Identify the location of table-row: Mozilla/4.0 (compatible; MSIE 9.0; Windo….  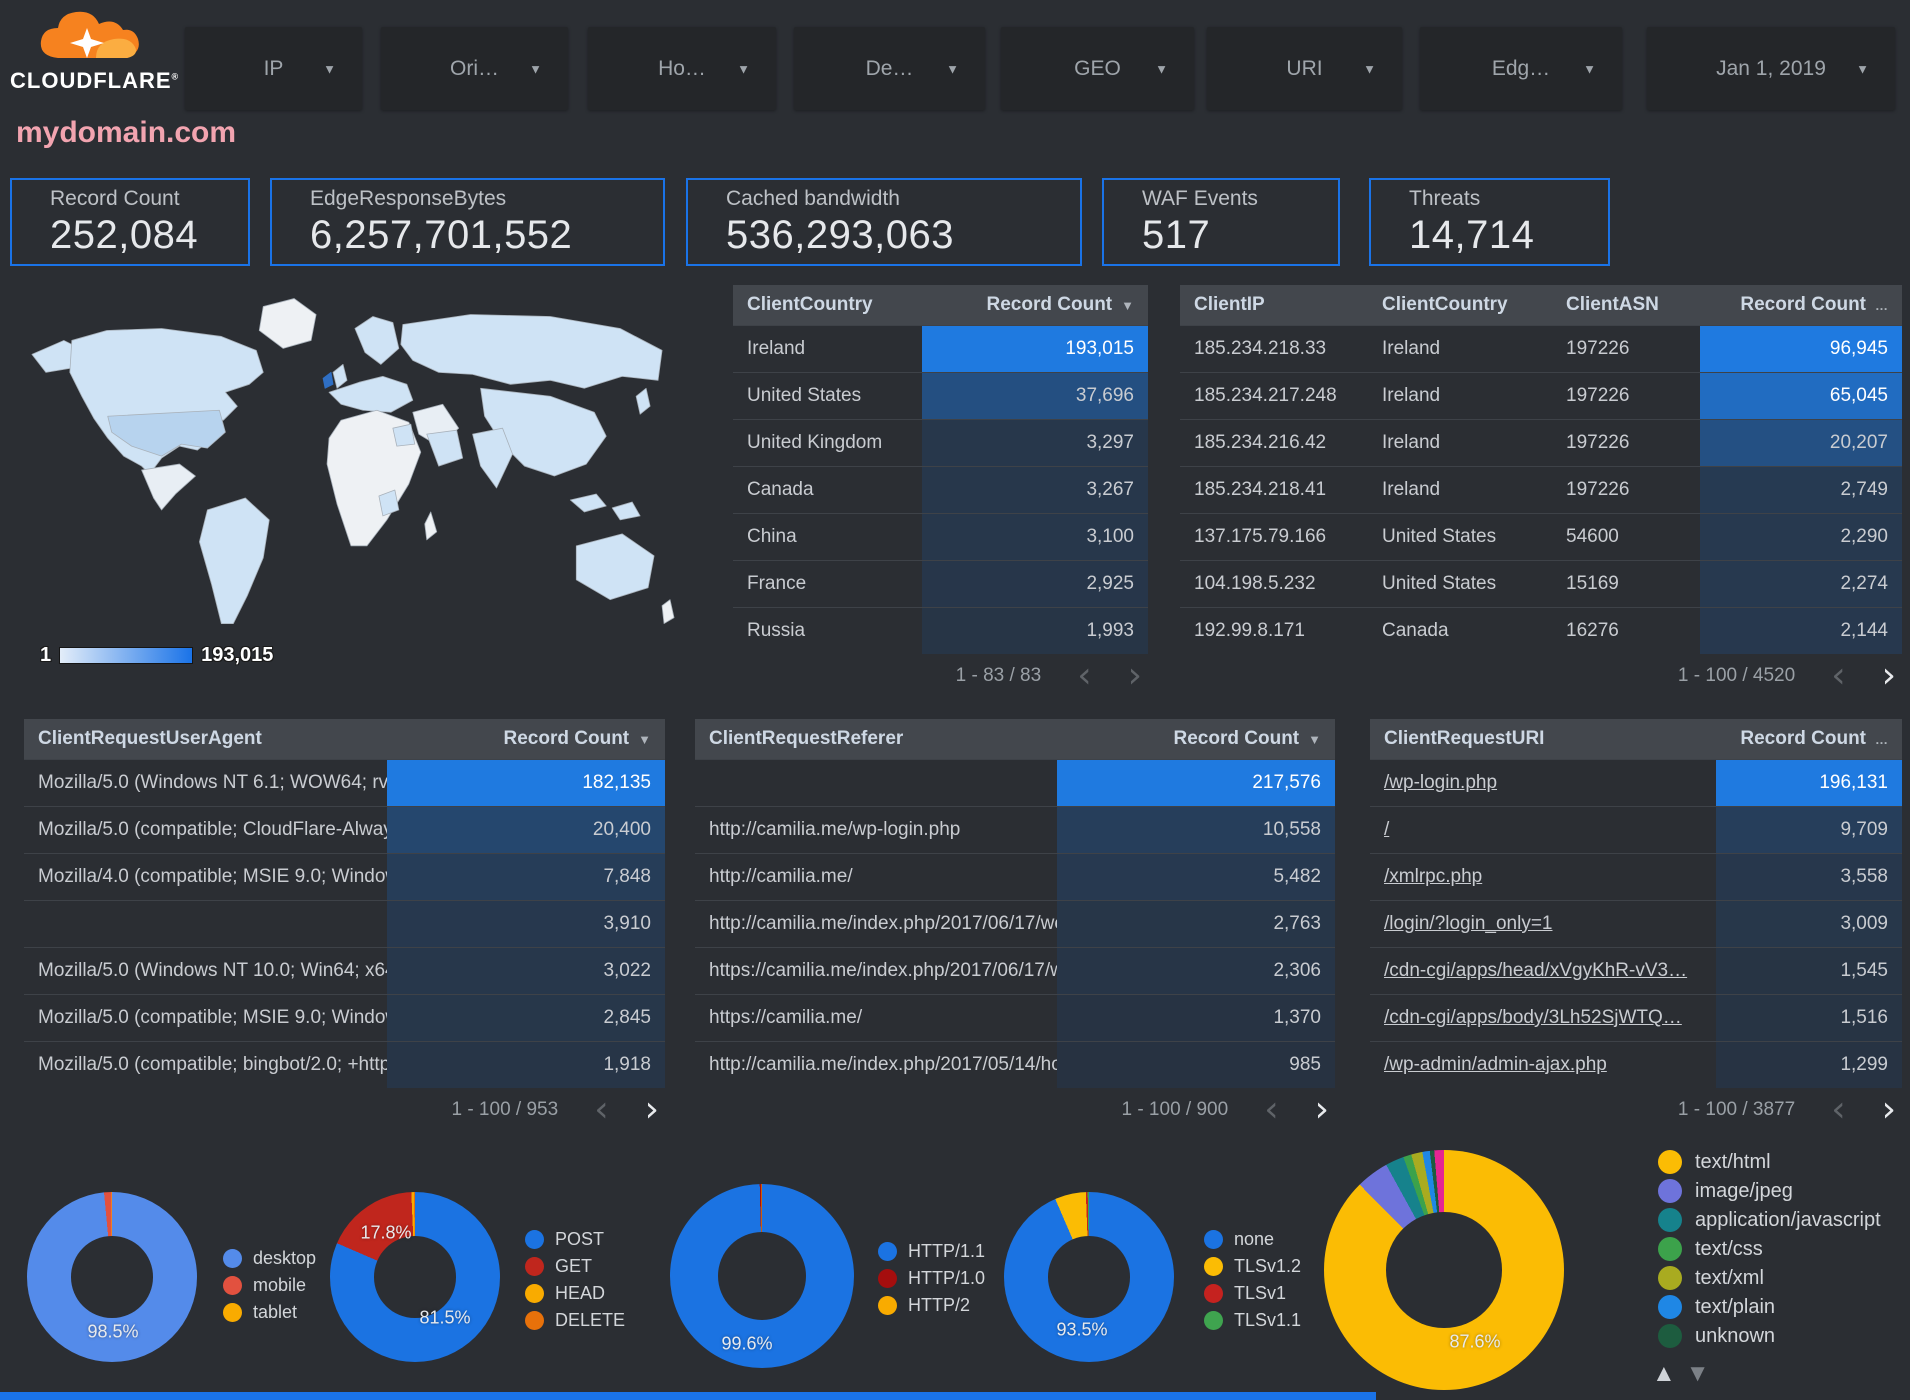
(344, 876).